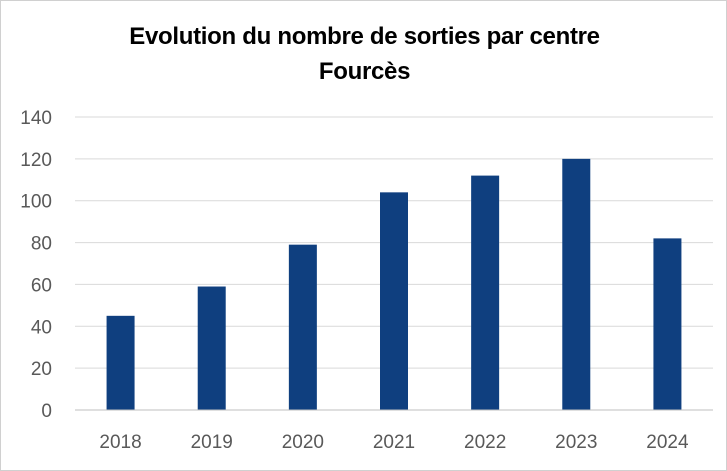  Describe the element at coordinates (303, 442) in the screenshot. I see `x-tick-label: 2020` at that location.